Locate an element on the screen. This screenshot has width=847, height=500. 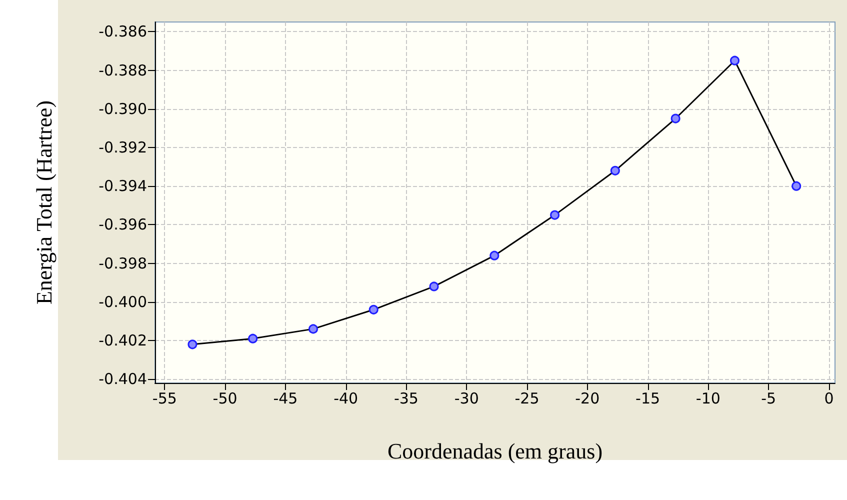
x-tick-label: -10 is located at coordinates (708, 399).